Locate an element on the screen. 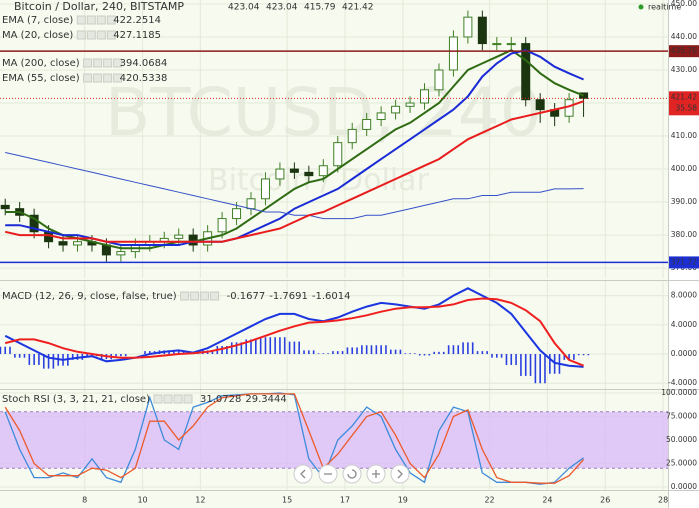  legend-name: EMA (7, close) is located at coordinates (37, 20).